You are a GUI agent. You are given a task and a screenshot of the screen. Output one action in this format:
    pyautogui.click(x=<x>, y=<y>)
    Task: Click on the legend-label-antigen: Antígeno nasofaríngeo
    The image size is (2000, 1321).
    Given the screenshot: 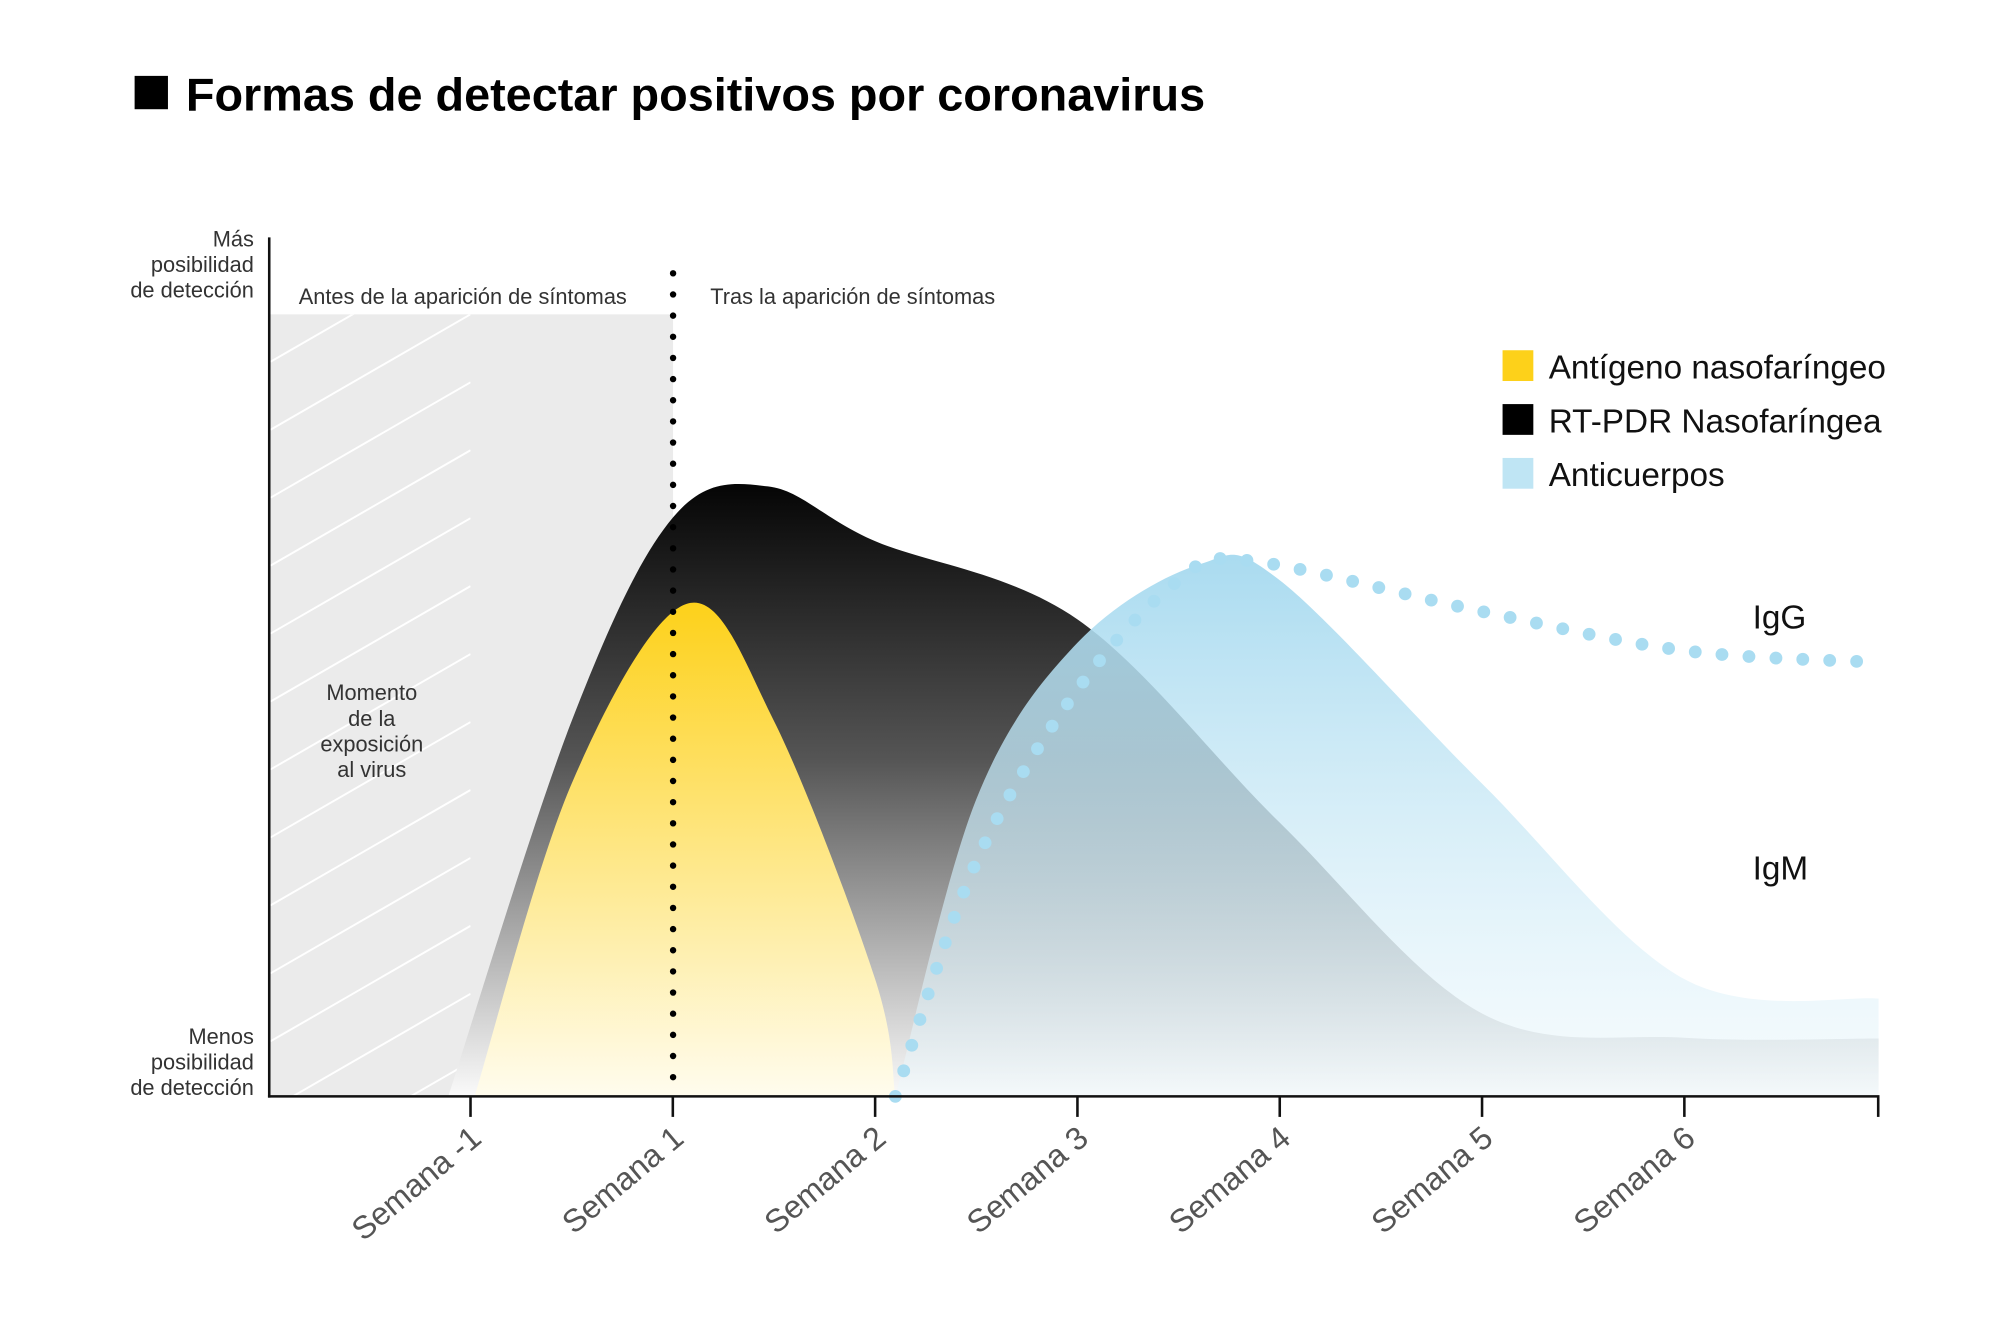 What is the action you would take?
    pyautogui.click(x=1717, y=367)
    